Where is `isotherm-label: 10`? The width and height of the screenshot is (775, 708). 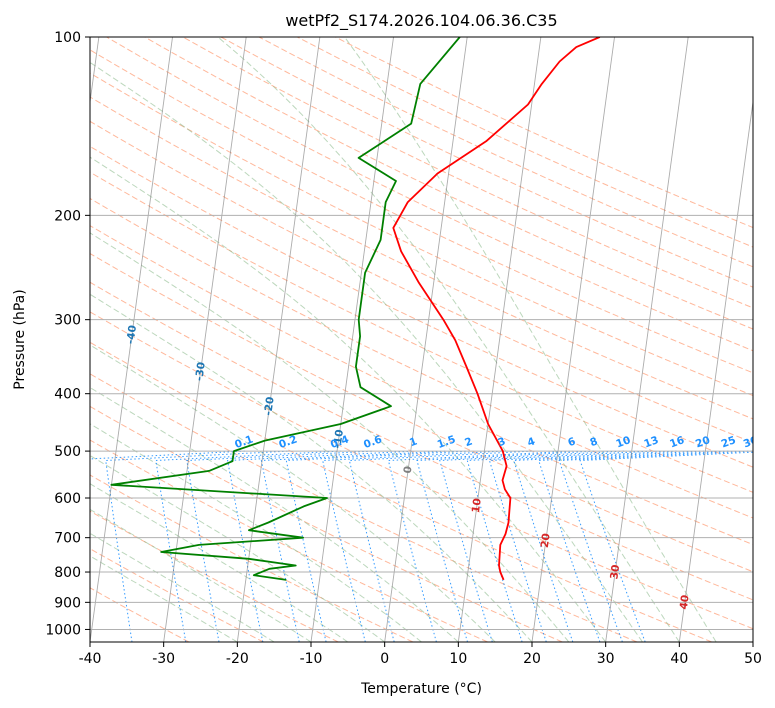
isotherm-label: 10 is located at coordinates (477, 506).